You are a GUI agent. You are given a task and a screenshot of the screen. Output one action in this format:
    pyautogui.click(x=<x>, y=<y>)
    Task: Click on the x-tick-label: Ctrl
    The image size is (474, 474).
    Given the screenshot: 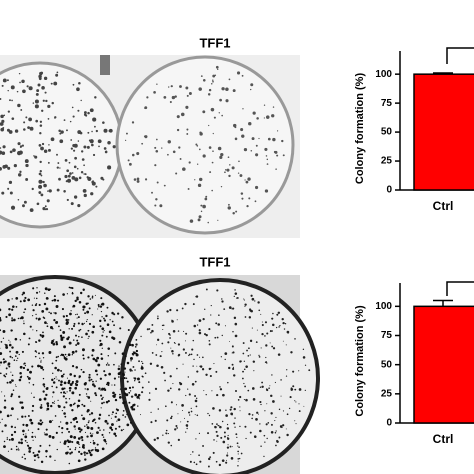 What is the action you would take?
    pyautogui.click(x=443, y=439)
    